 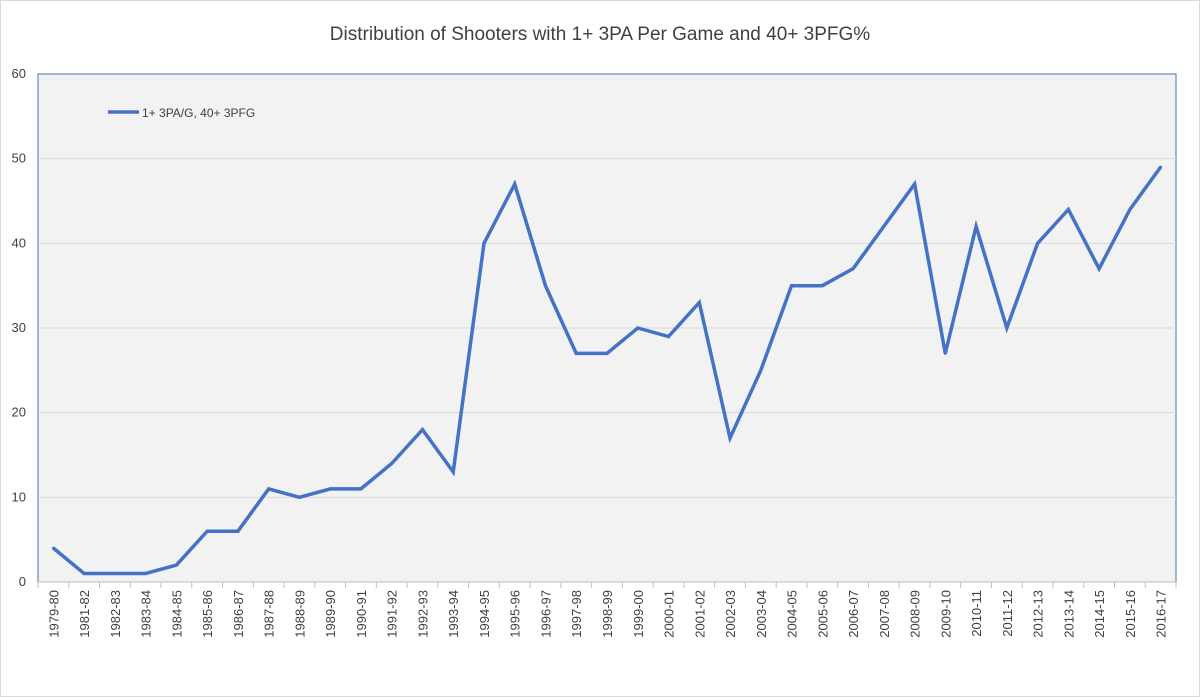 What do you see at coordinates (146, 614) in the screenshot?
I see `x-tick-label: 1983-84` at bounding box center [146, 614].